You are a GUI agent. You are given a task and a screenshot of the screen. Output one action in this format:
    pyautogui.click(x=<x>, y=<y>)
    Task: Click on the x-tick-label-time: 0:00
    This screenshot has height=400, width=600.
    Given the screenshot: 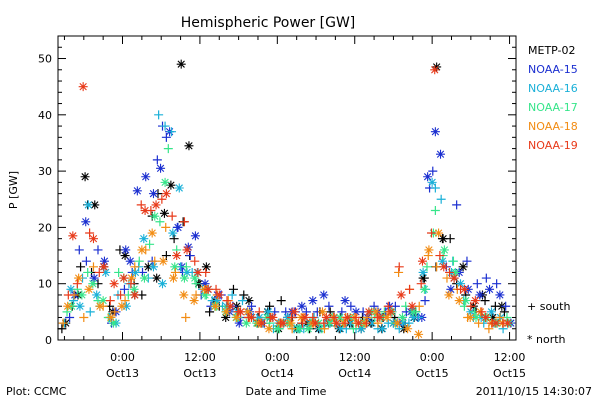 What is the action you would take?
    pyautogui.click(x=277, y=357)
    